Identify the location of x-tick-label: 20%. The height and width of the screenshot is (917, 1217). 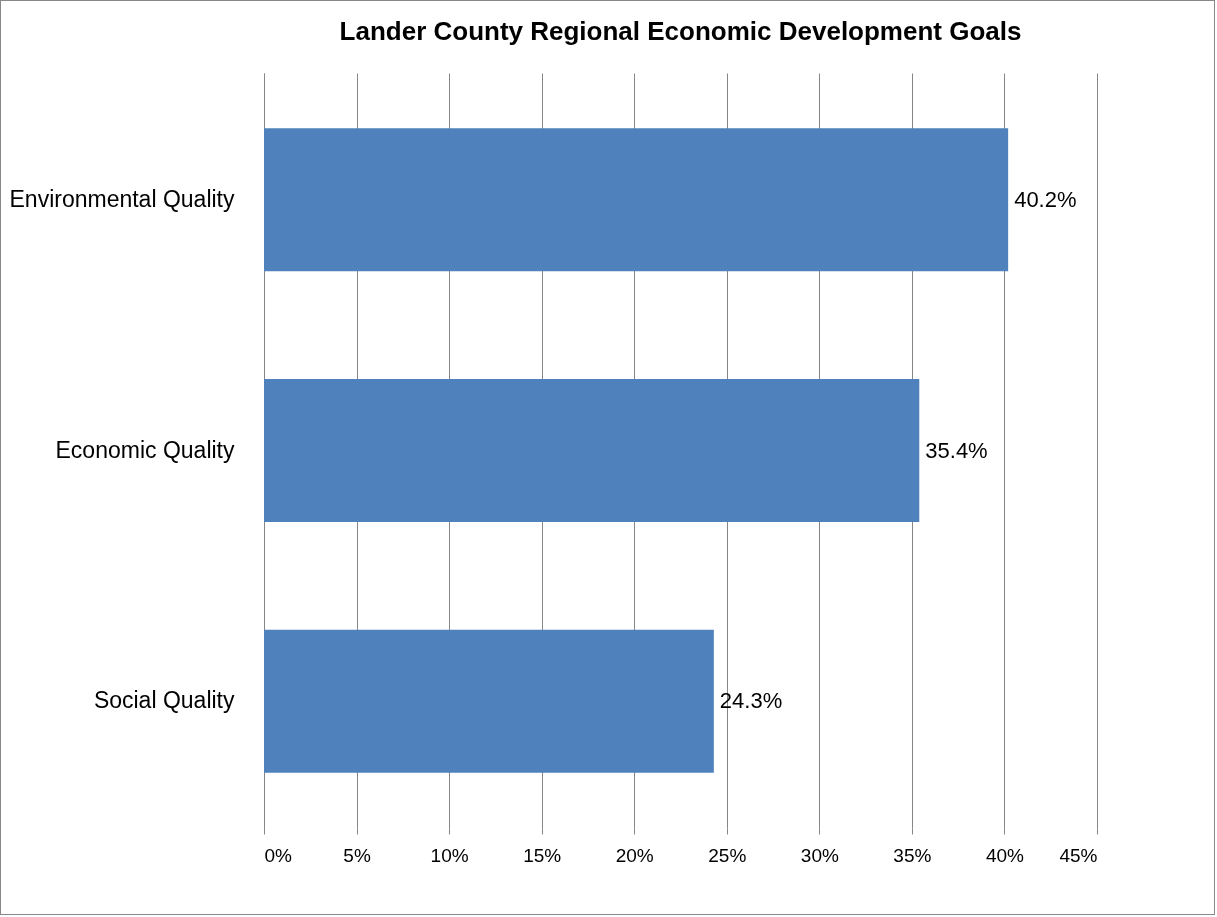
(634, 855).